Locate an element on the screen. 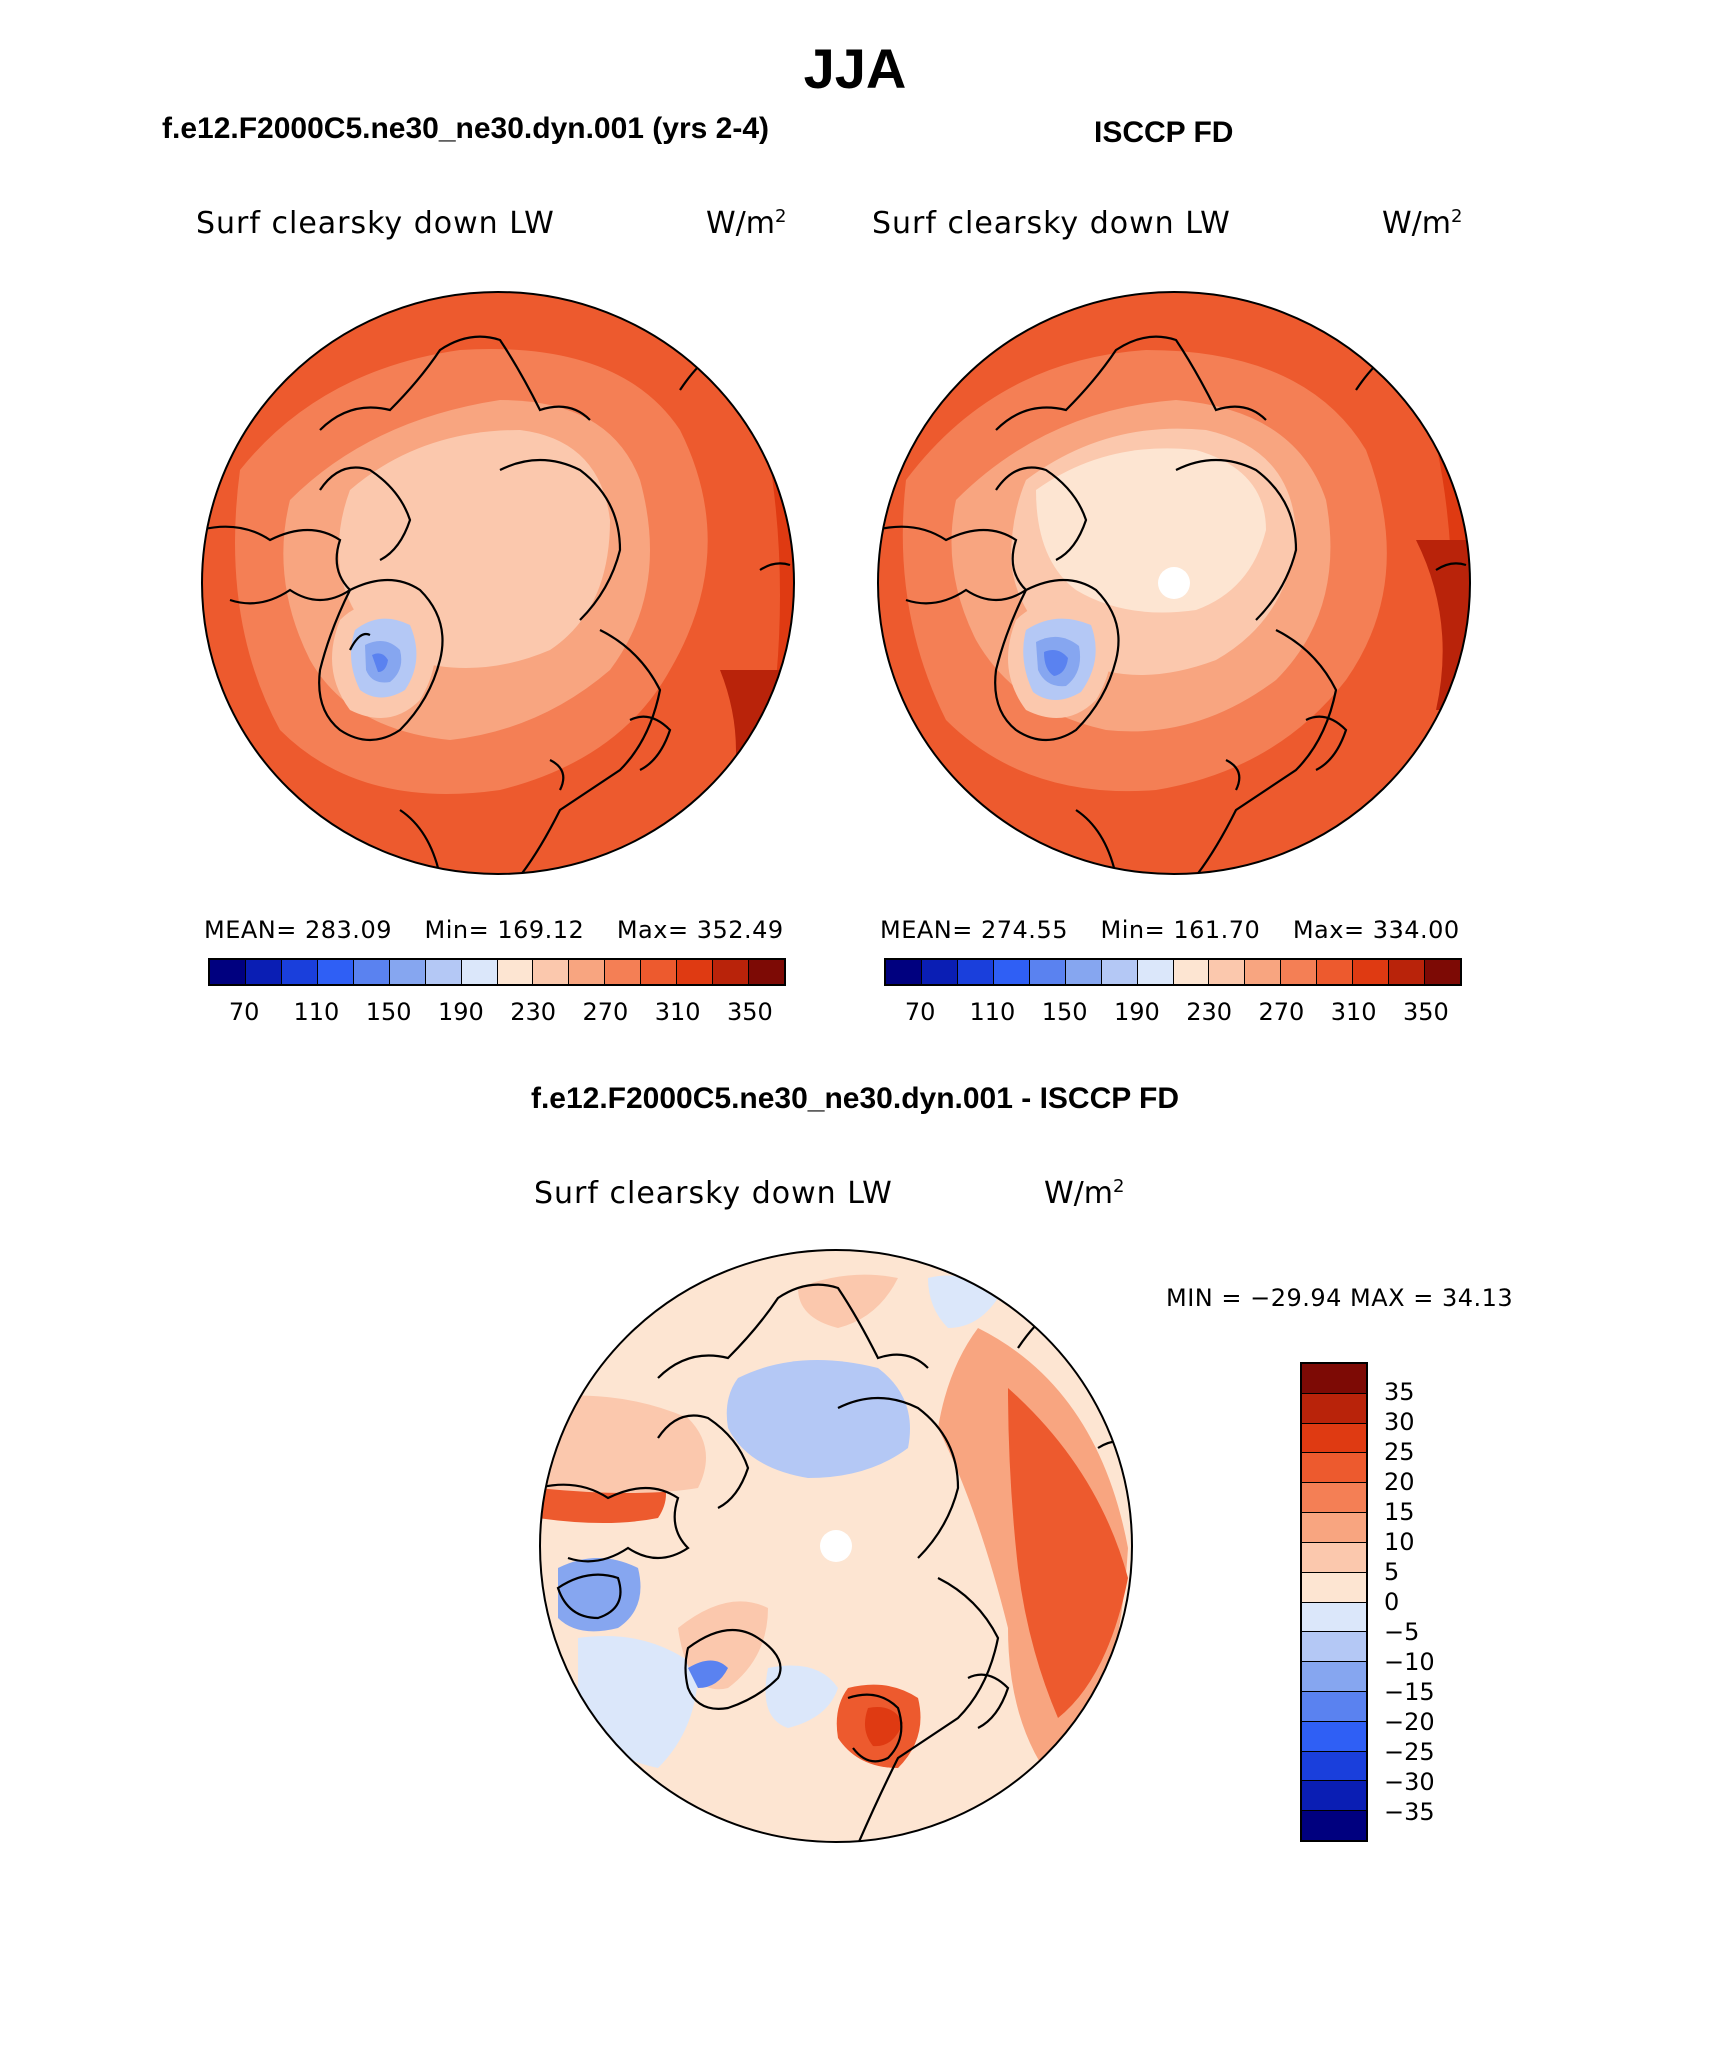 The width and height of the screenshot is (1710, 2061). colorbar-diff is located at coordinates (1334, 1602).